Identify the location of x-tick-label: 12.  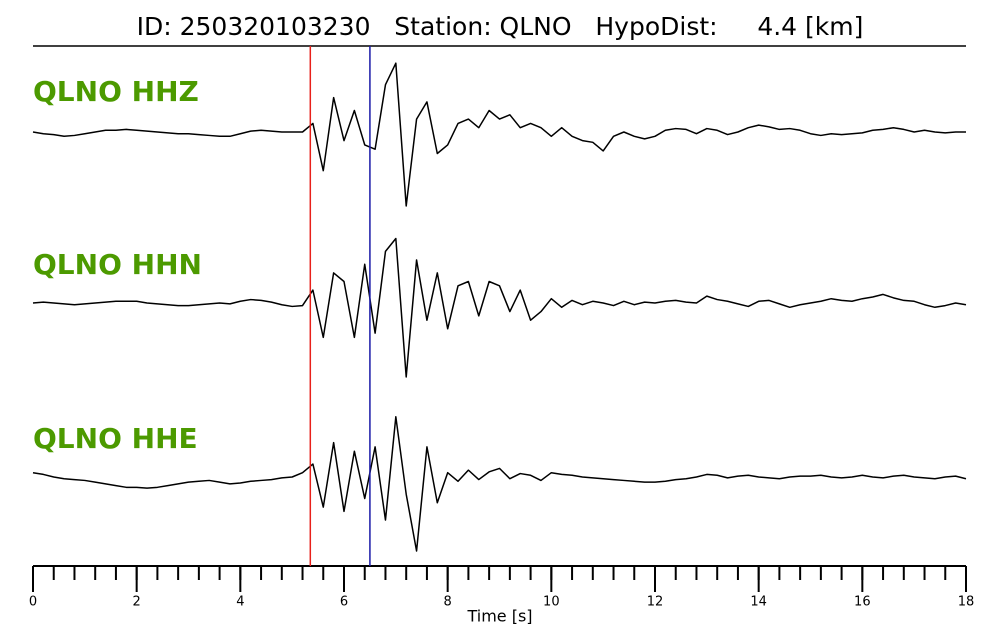
(655, 602).